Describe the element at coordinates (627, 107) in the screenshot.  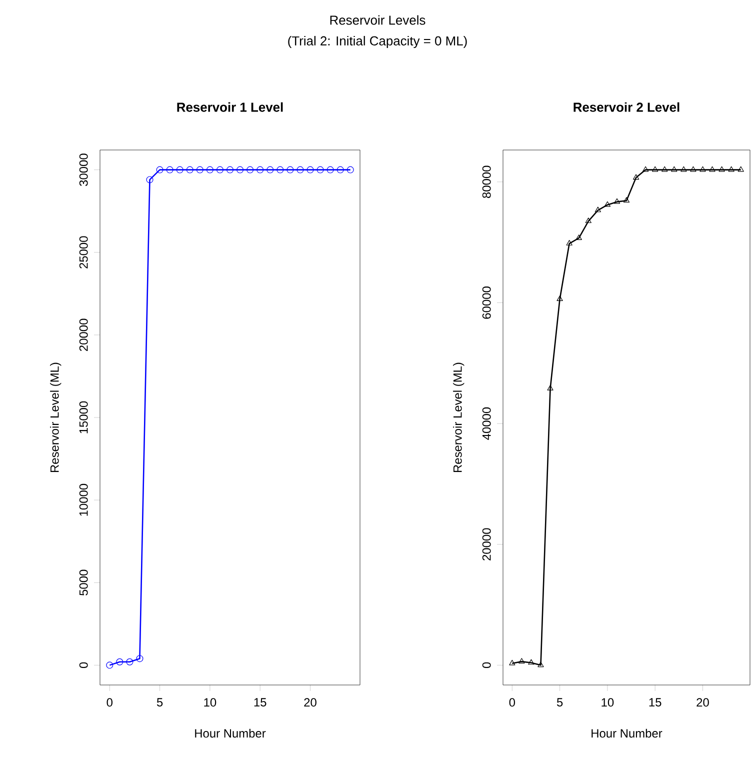
I see `chart-title: Reservoir 2 Level` at that location.